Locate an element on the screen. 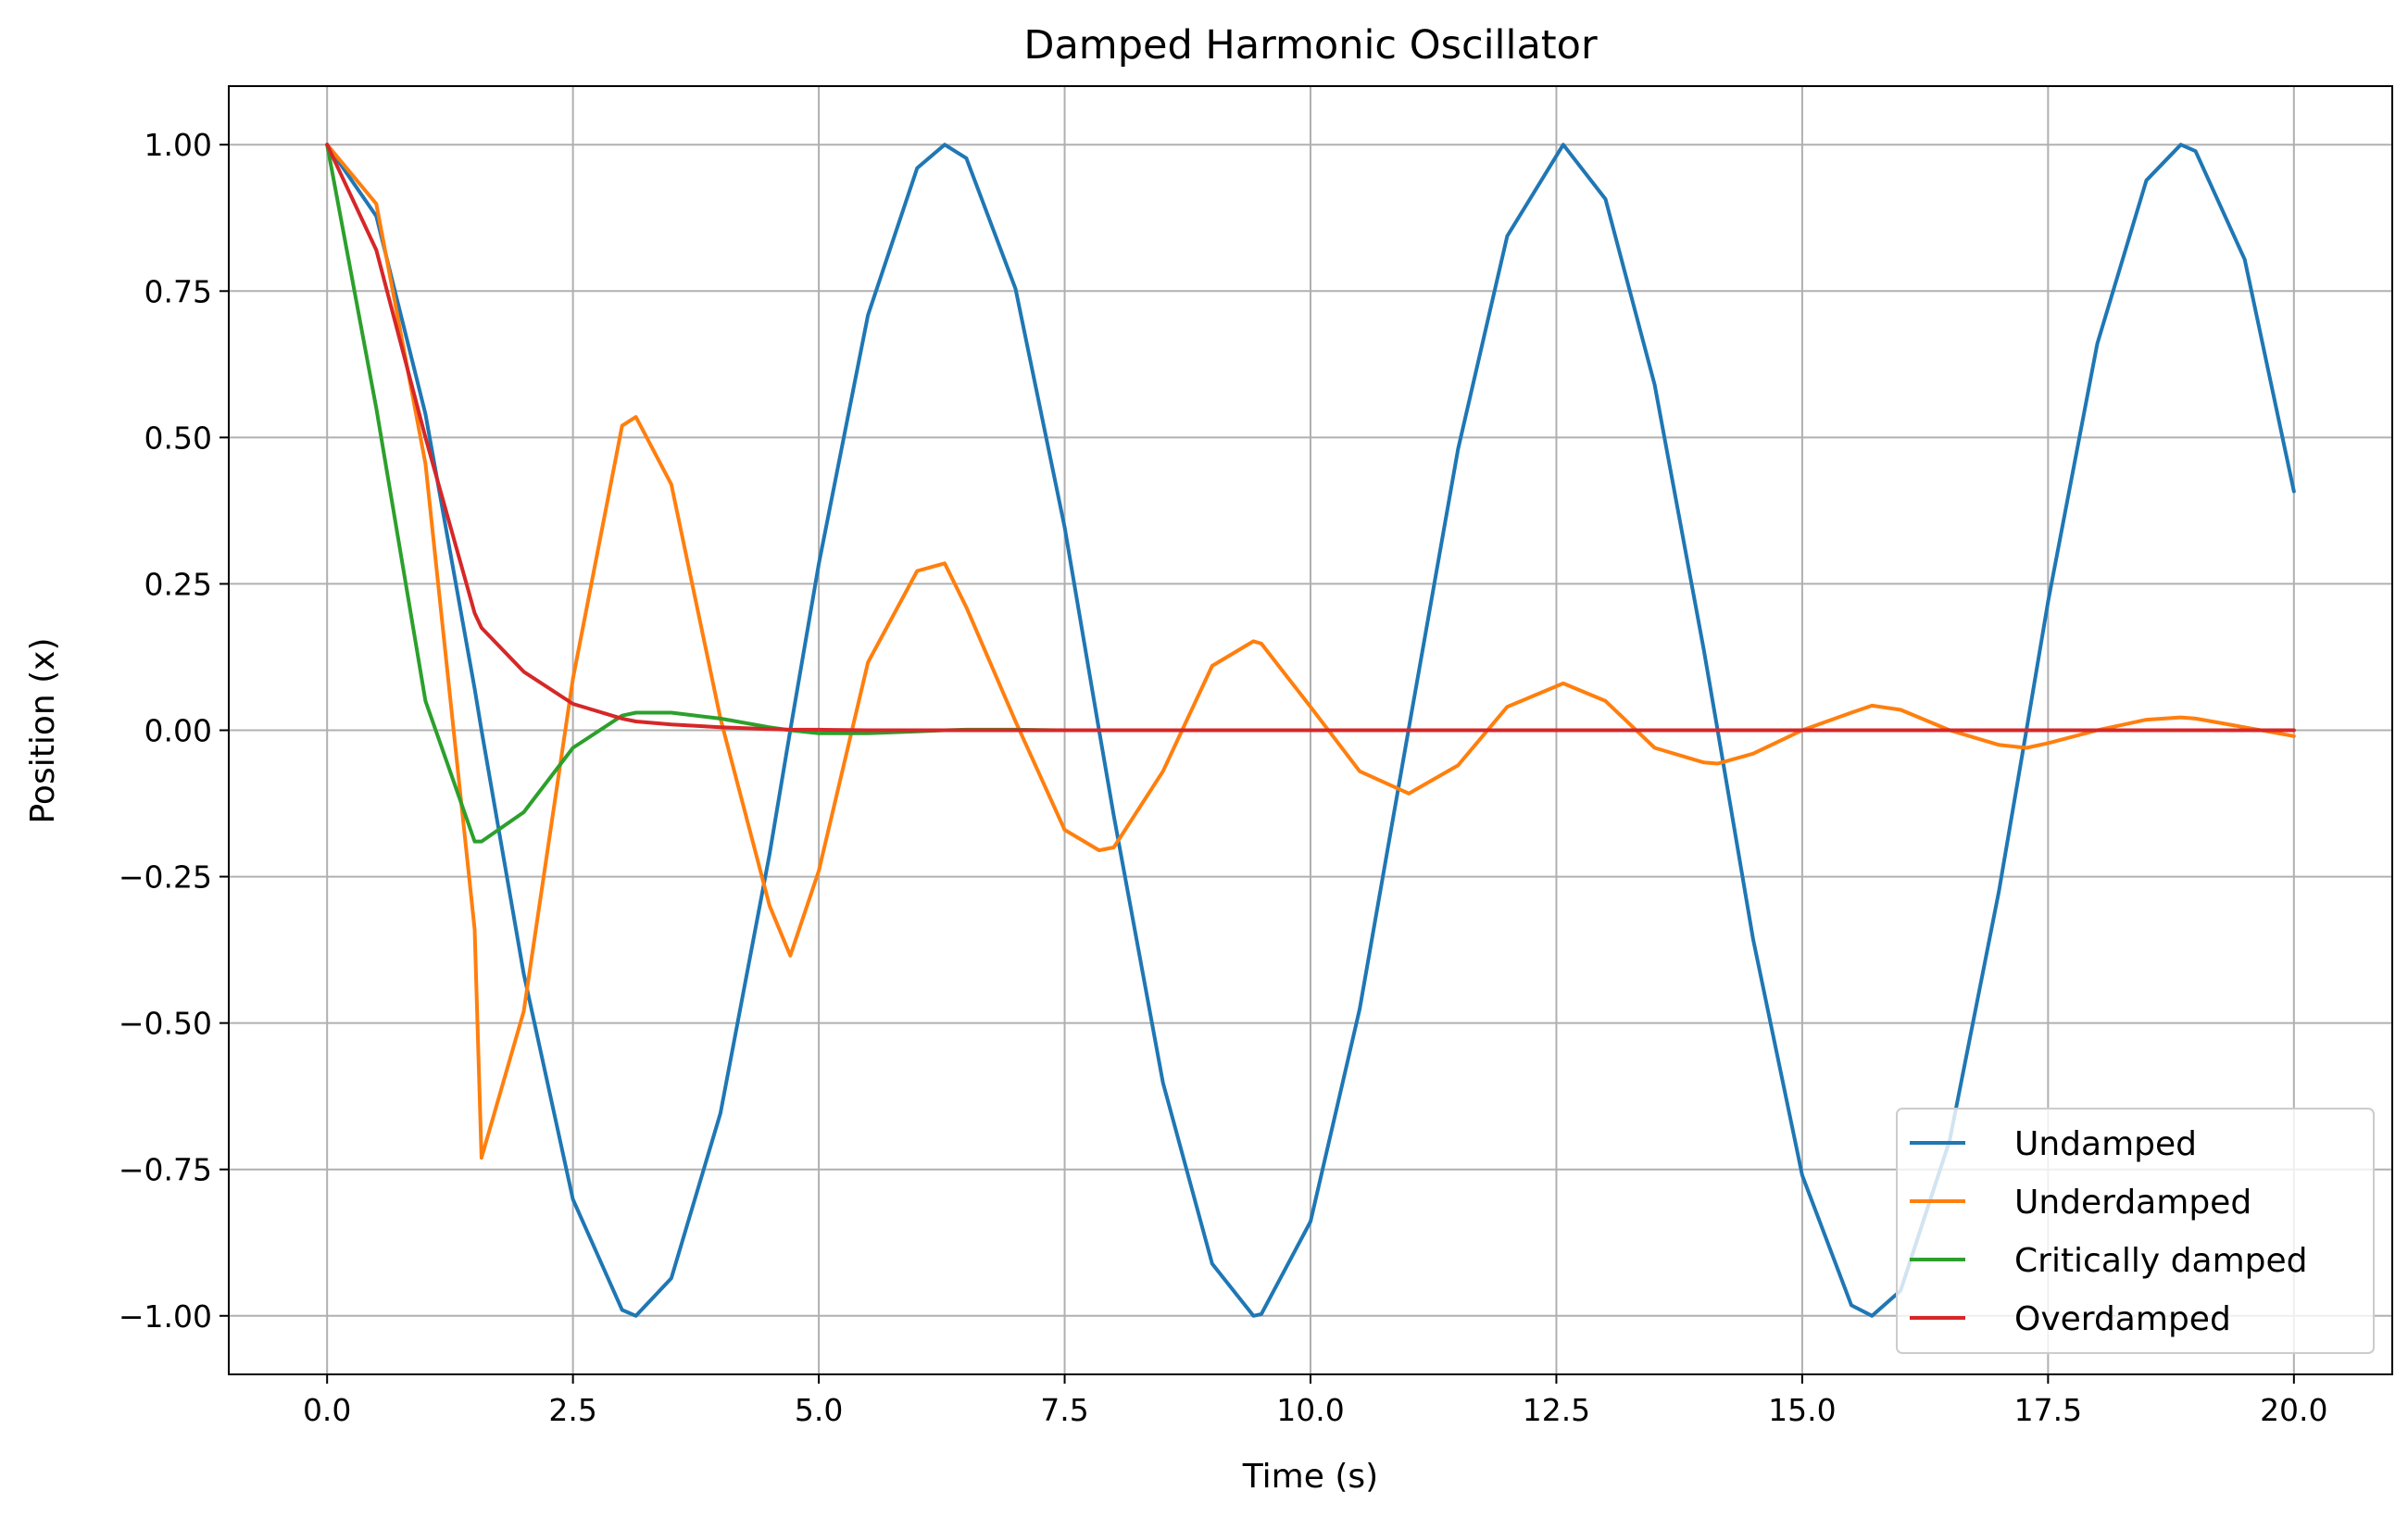 The height and width of the screenshot is (1517, 2408). y-tick-label: 0.25 is located at coordinates (178, 584).